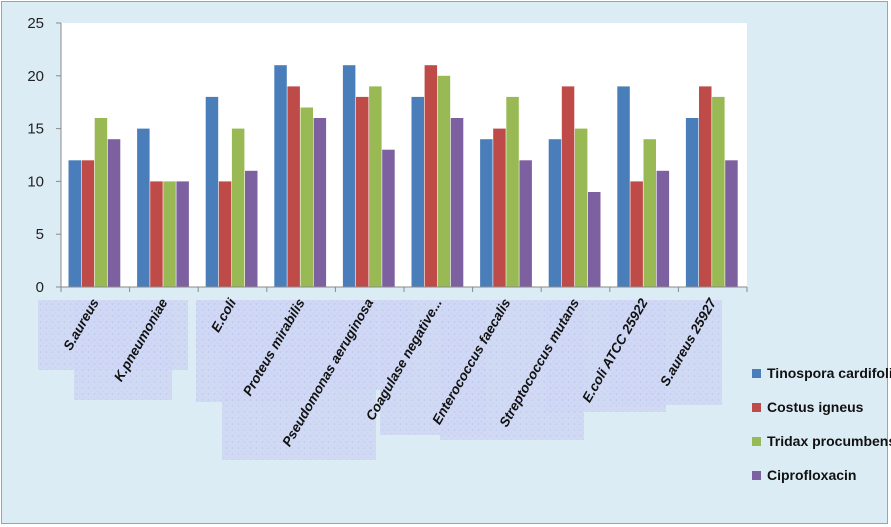  What do you see at coordinates (811, 475) in the screenshot?
I see `legend-label: Ciprofloxacin` at bounding box center [811, 475].